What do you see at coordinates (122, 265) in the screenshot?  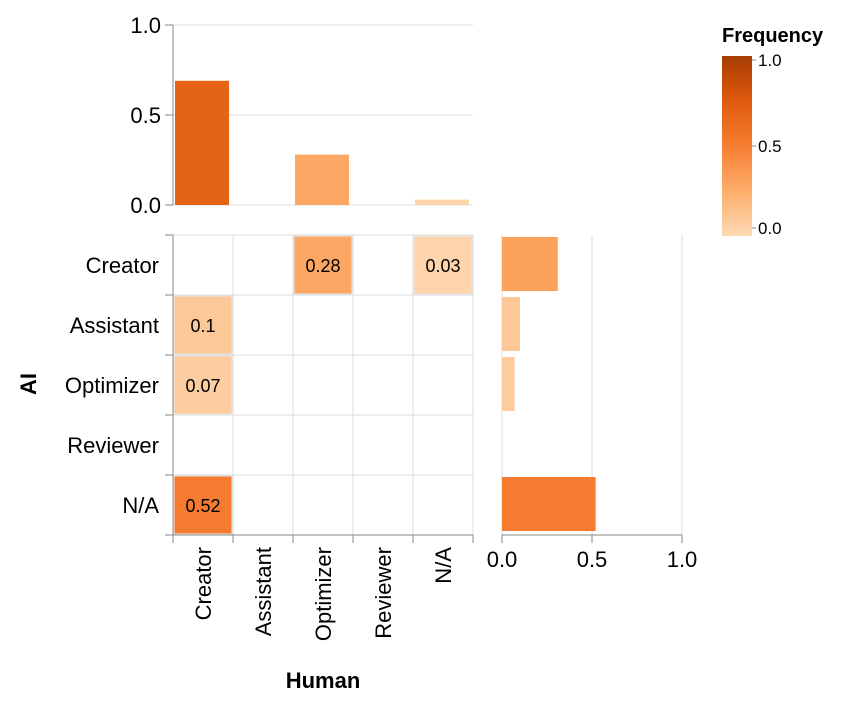 I see `y-tick-label-creator: Creator` at bounding box center [122, 265].